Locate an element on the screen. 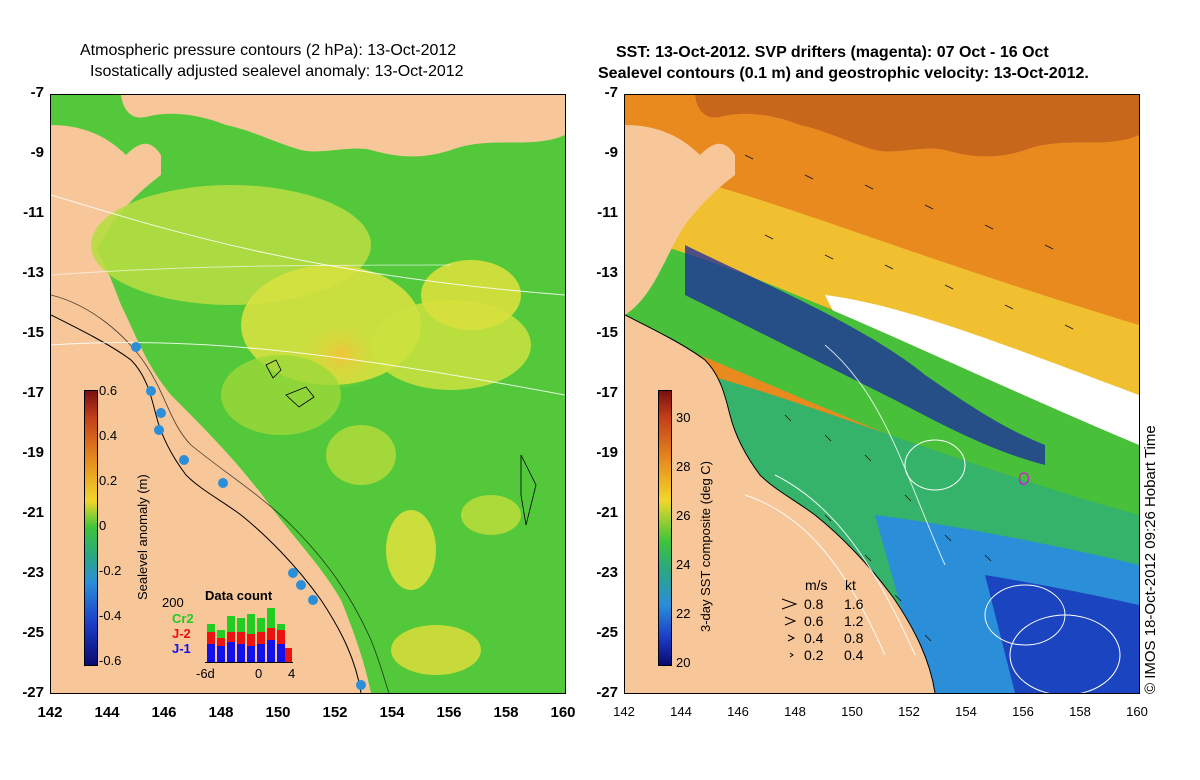 This screenshot has width=1200, height=780. velocity-legend-ms: 0.2 is located at coordinates (814, 655).